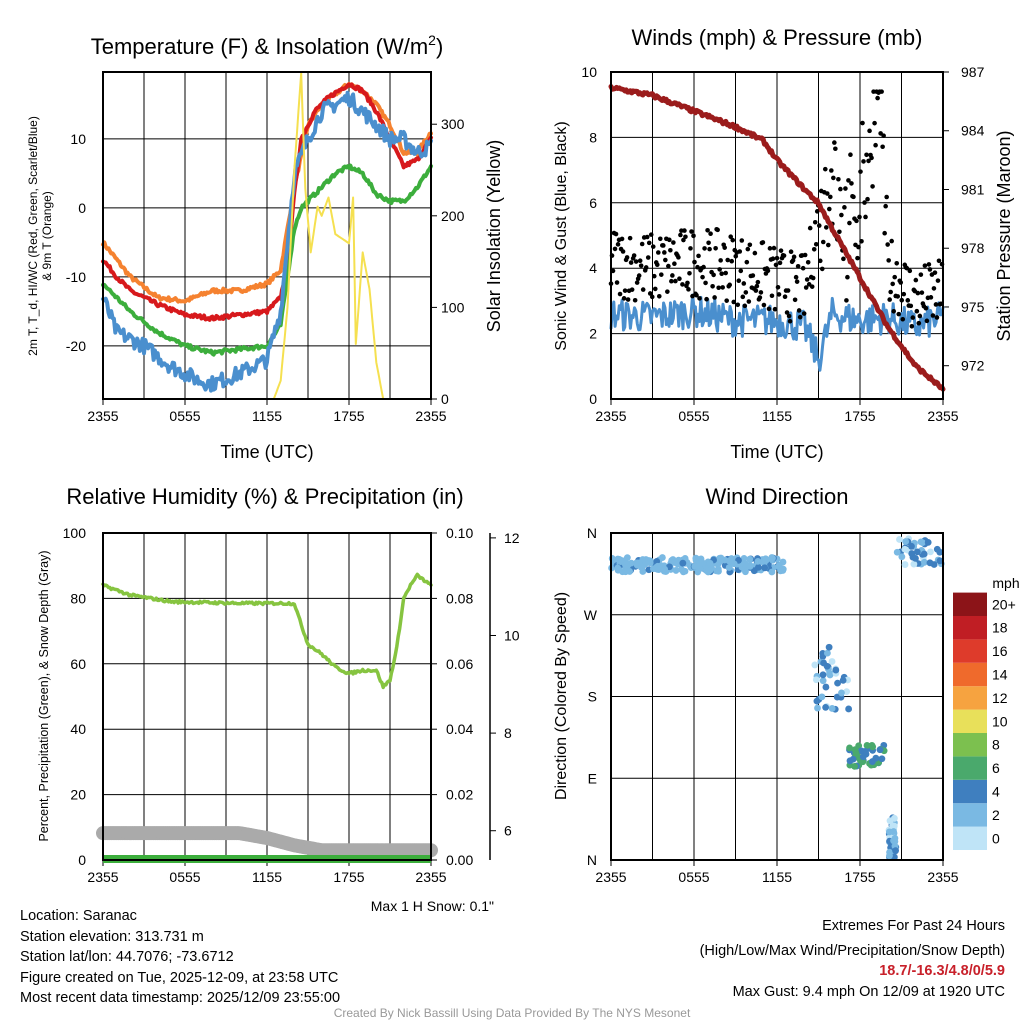 This screenshot has height=1024, width=1024. What do you see at coordinates (592, 533) in the screenshot?
I see `y-tick-label: N` at bounding box center [592, 533].